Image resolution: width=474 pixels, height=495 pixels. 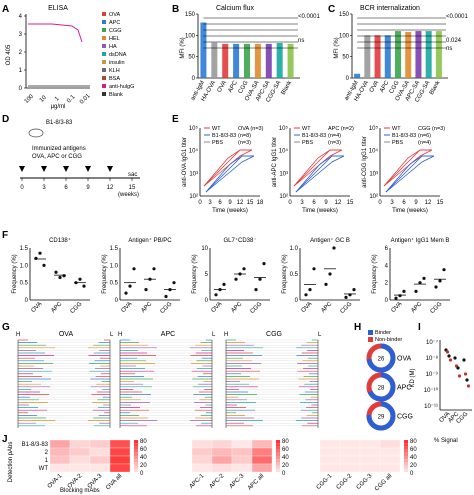 What do you see at coordinates (404, 203) in the screenshot?
I see `e-xtick-label: 6` at bounding box center [404, 203].